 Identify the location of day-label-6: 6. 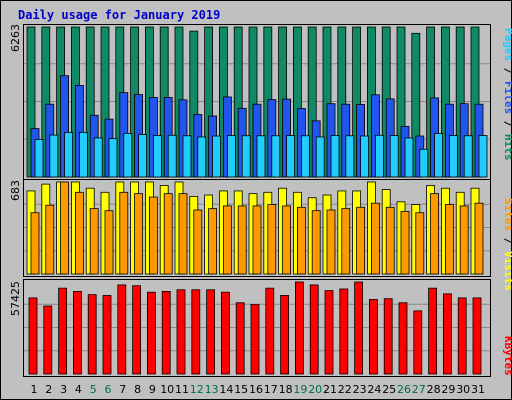
(108, 389).